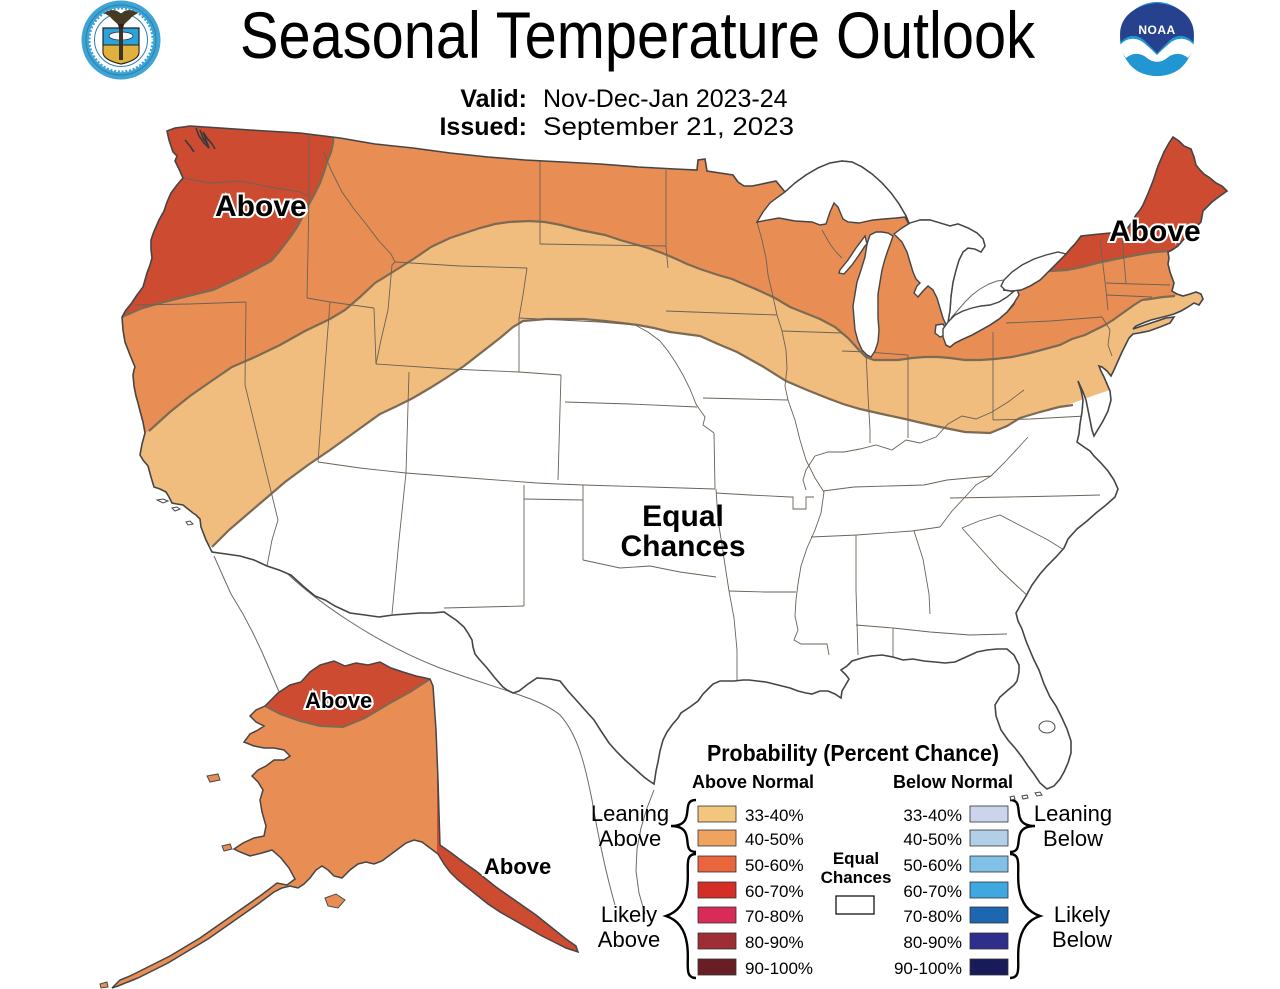 The height and width of the screenshot is (989, 1280). Describe the element at coordinates (668, 127) in the screenshot. I see `svg-text: September 21, 2023` at that location.